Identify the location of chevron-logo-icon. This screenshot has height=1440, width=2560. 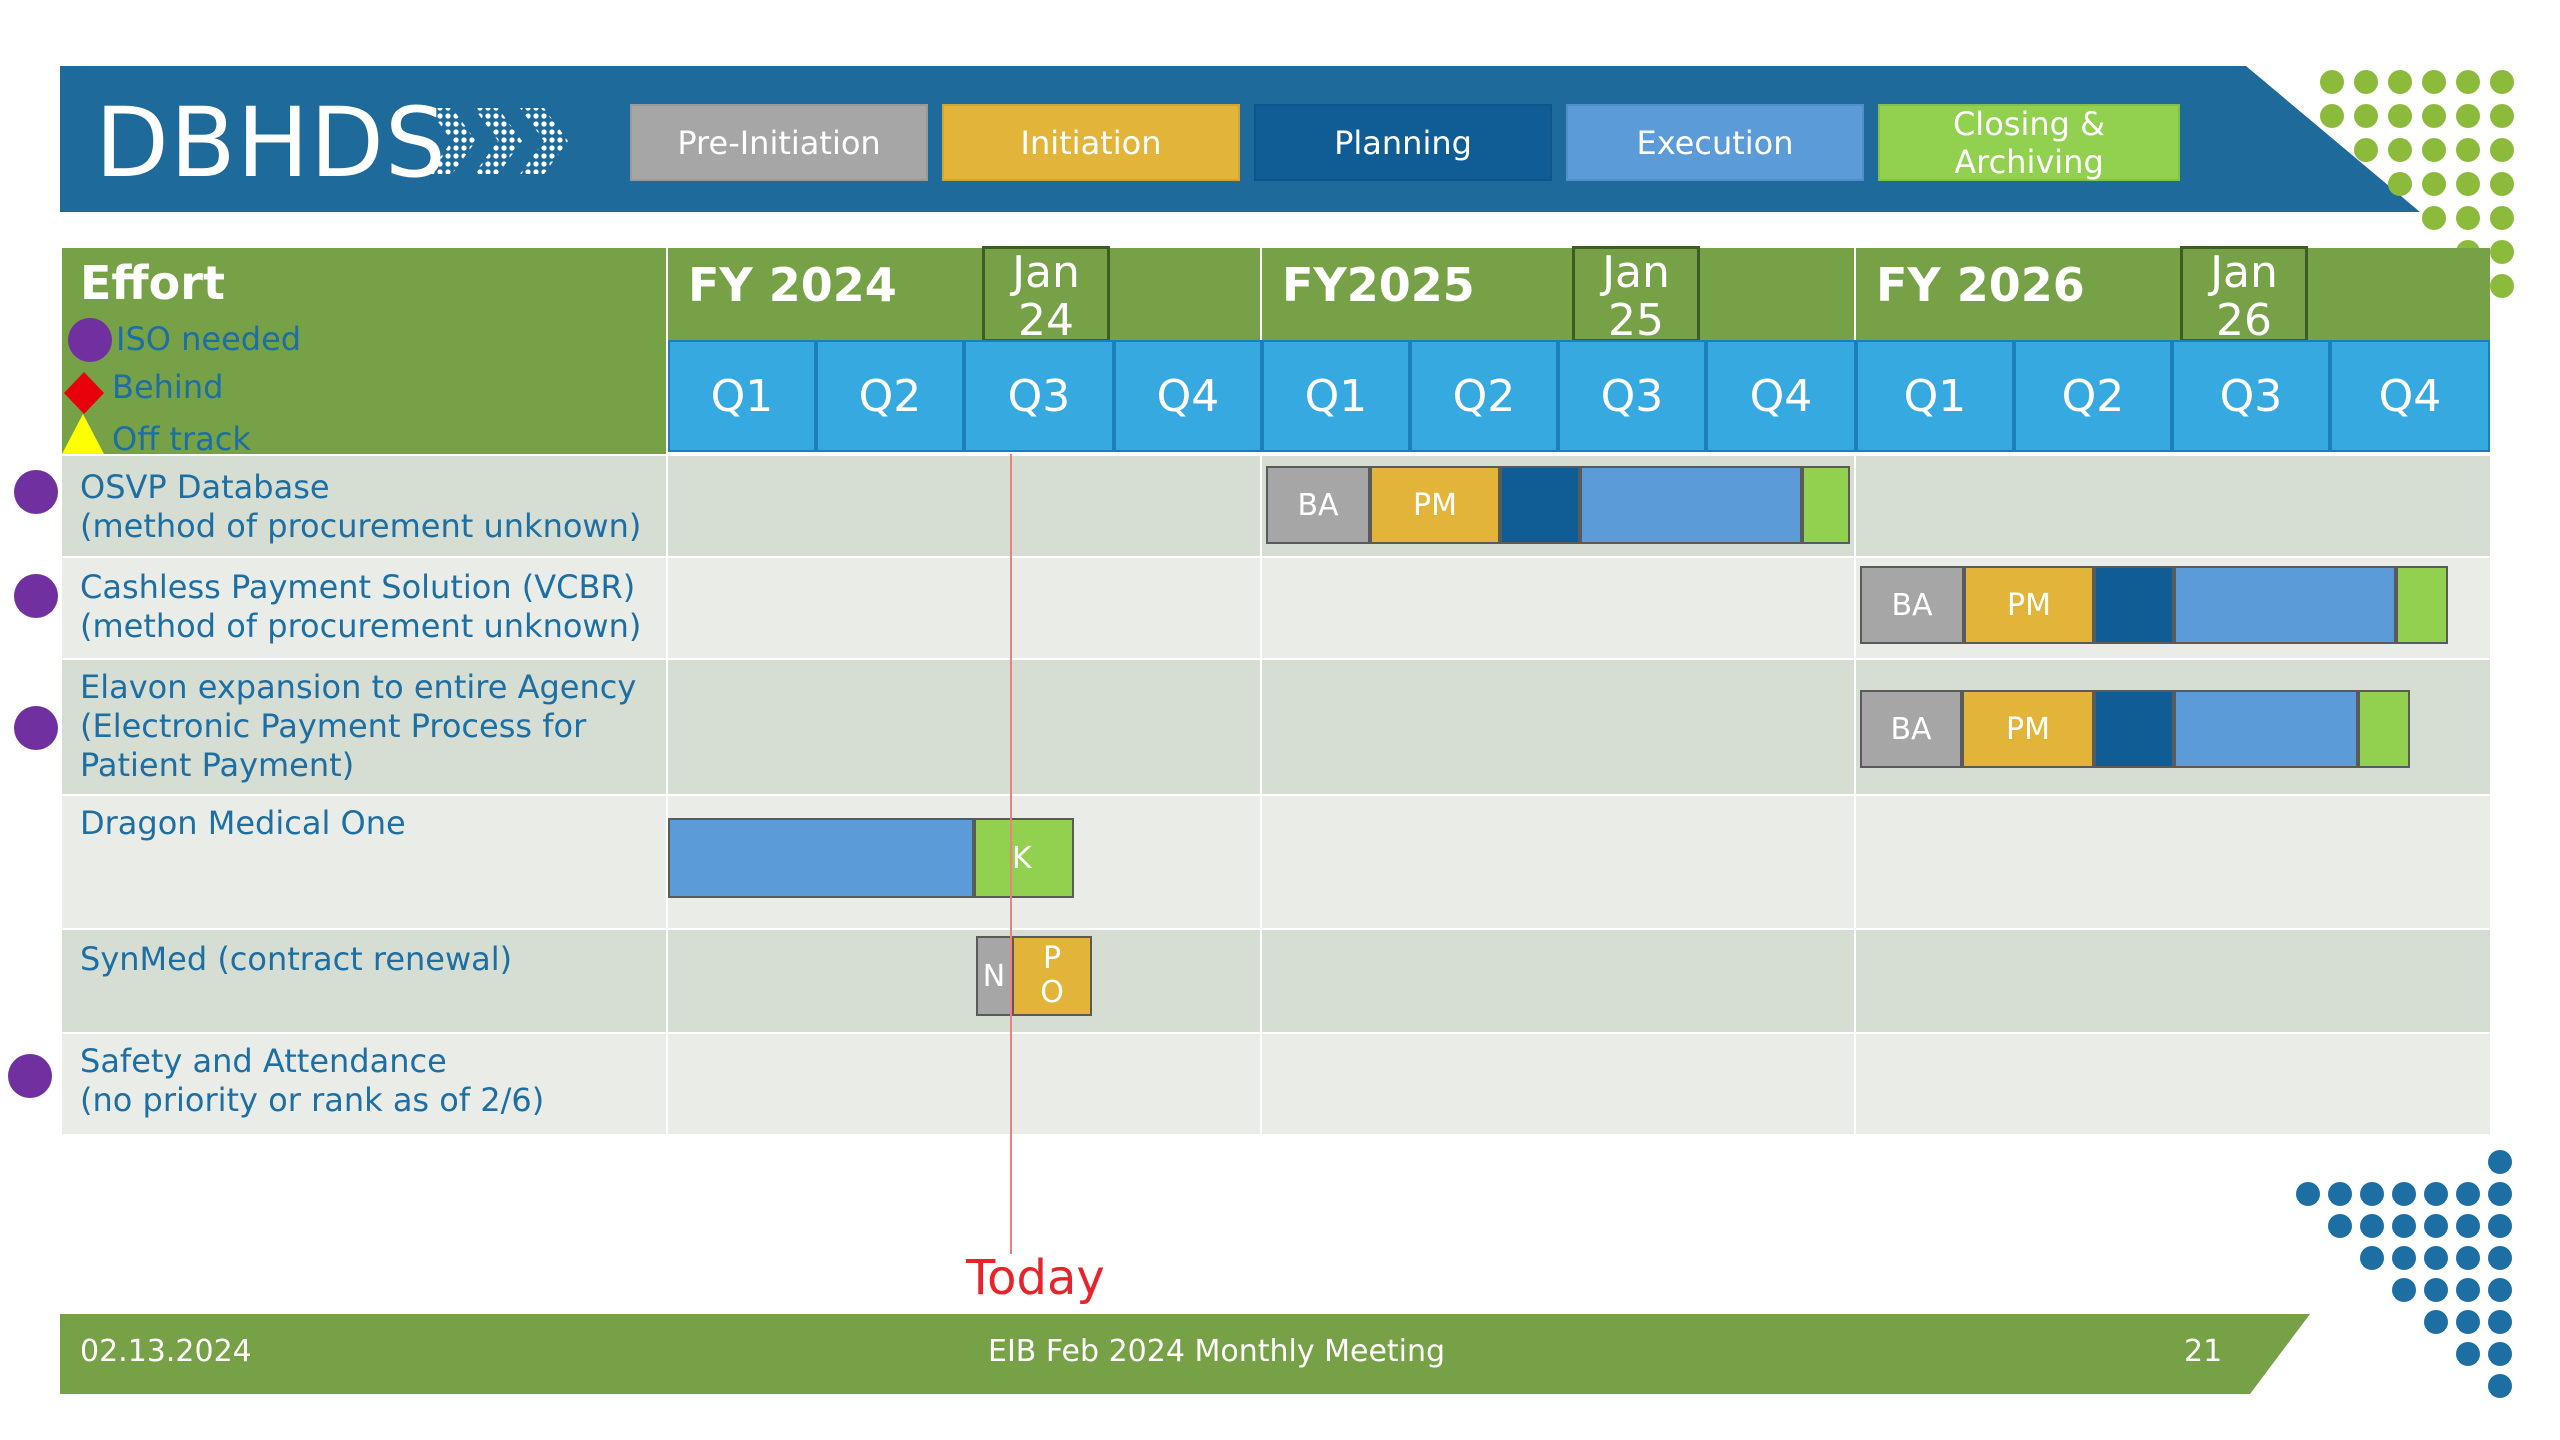
(498, 141).